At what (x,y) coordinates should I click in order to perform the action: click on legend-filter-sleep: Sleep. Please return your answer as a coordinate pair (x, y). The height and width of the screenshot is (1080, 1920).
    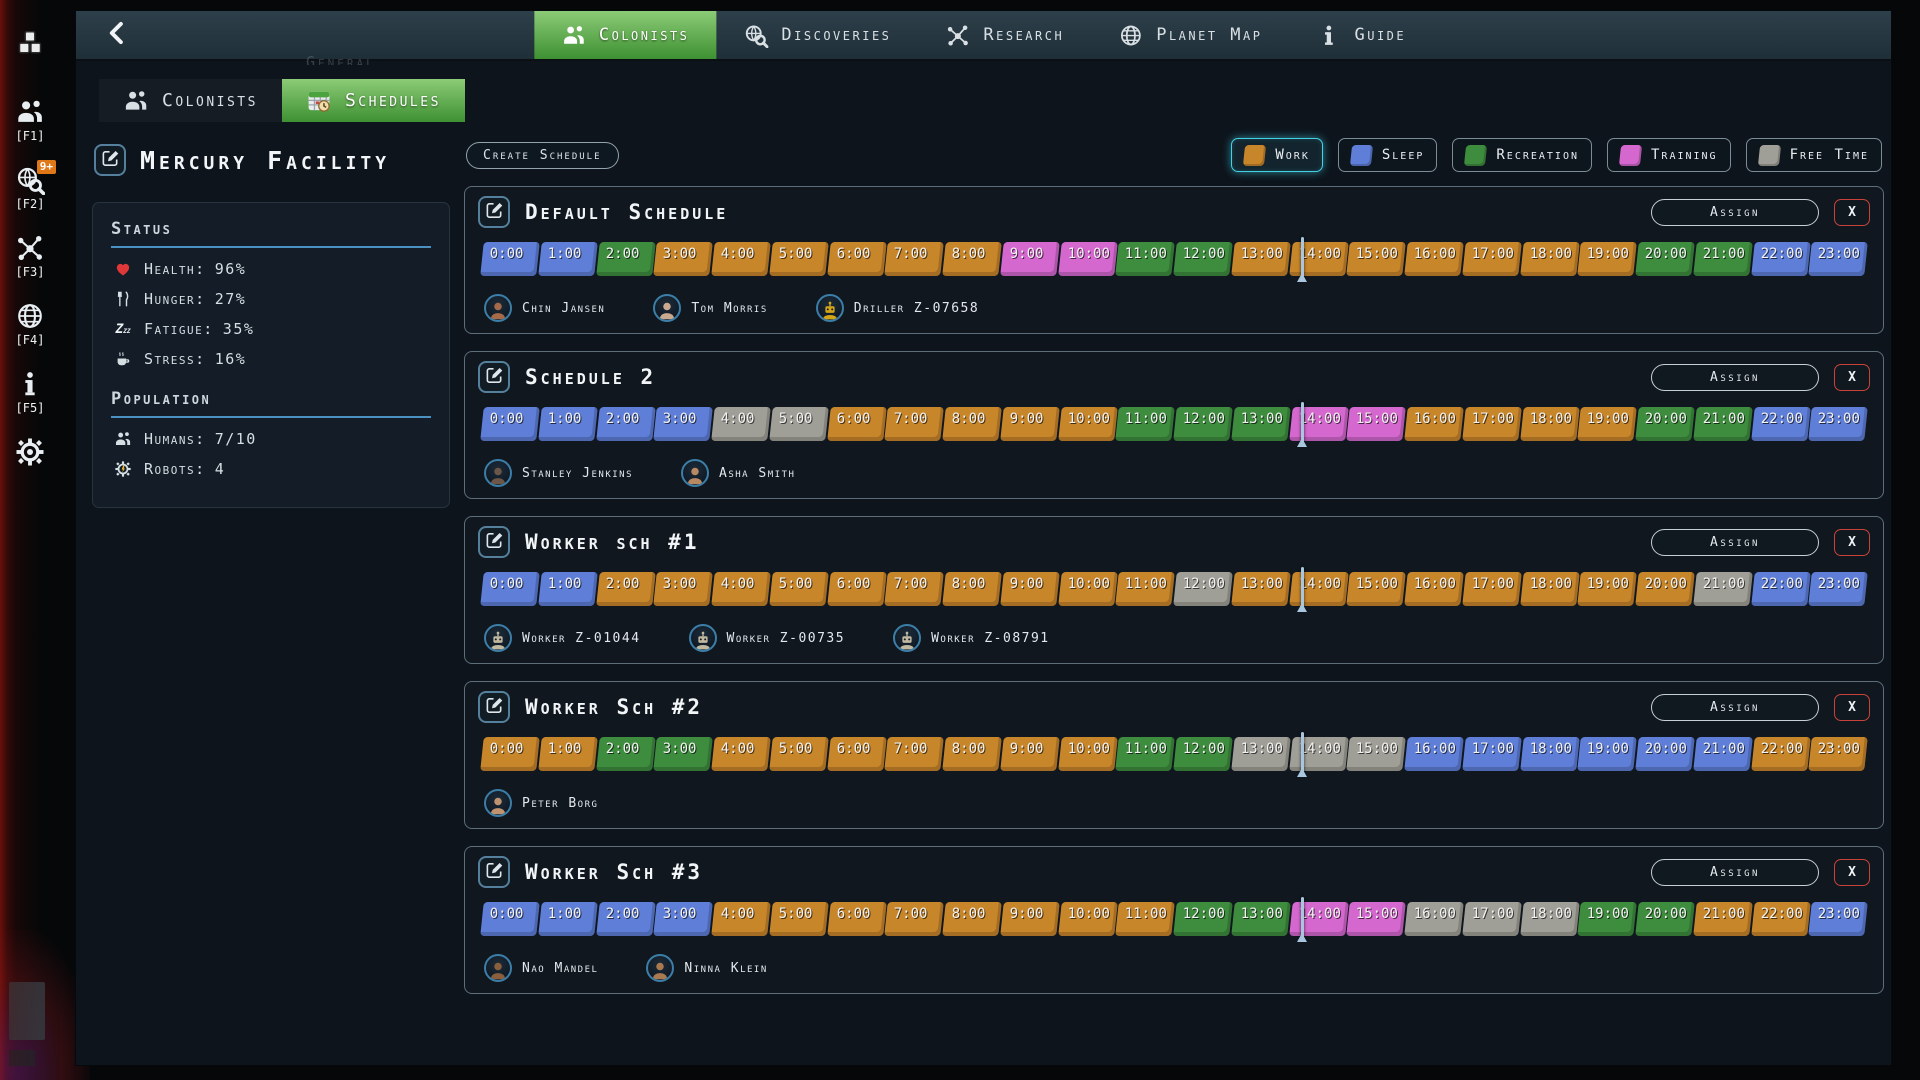
    Looking at the image, I should click on (1387, 155).